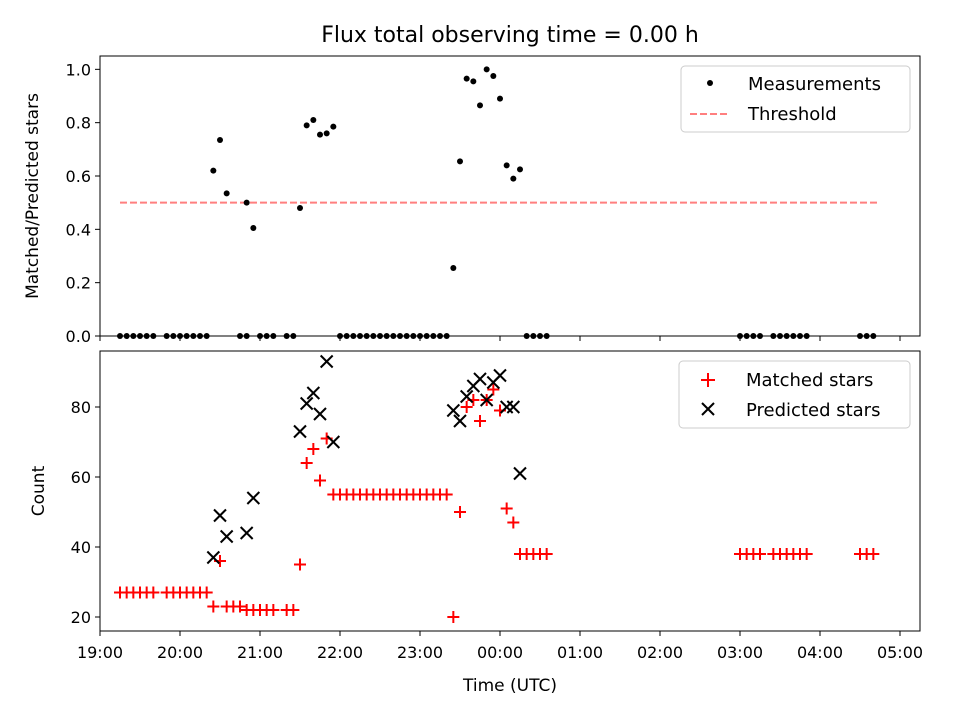 The image size is (960, 724). What do you see at coordinates (420, 652) in the screenshot?
I see `x-tick-label: 23:00` at bounding box center [420, 652].